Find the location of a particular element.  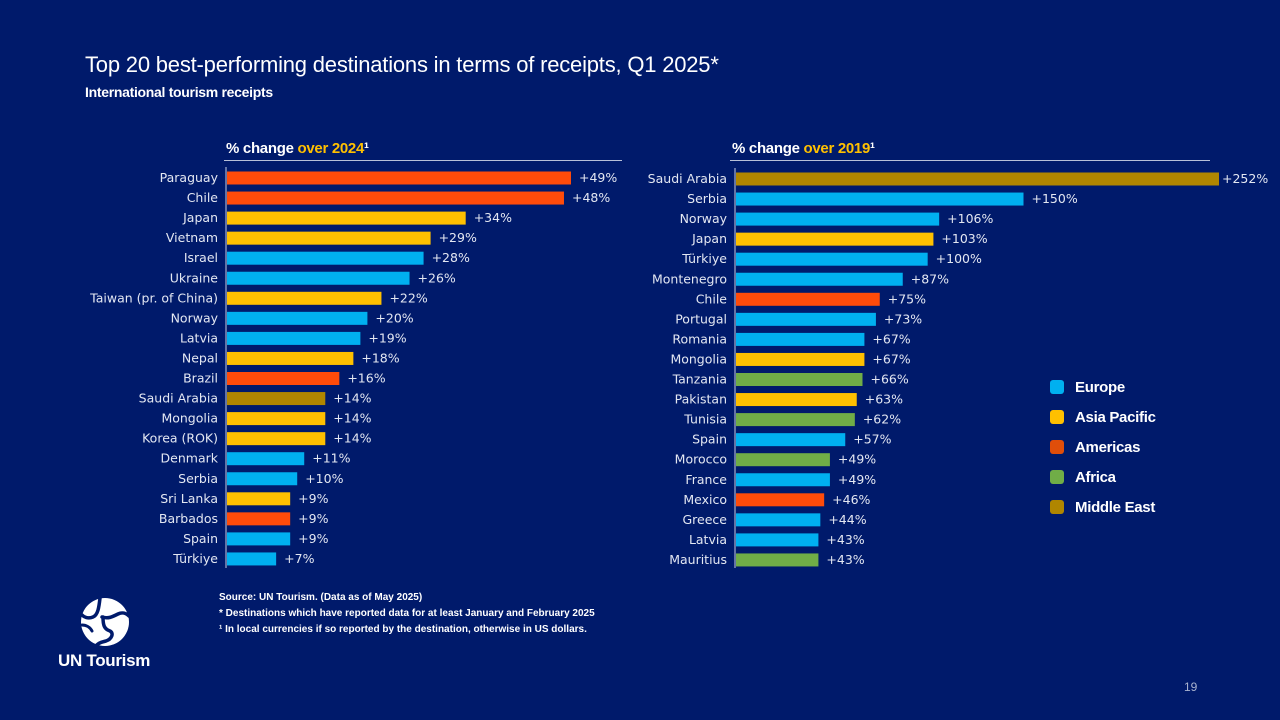

left-value-label: +29% is located at coordinates (458, 237).